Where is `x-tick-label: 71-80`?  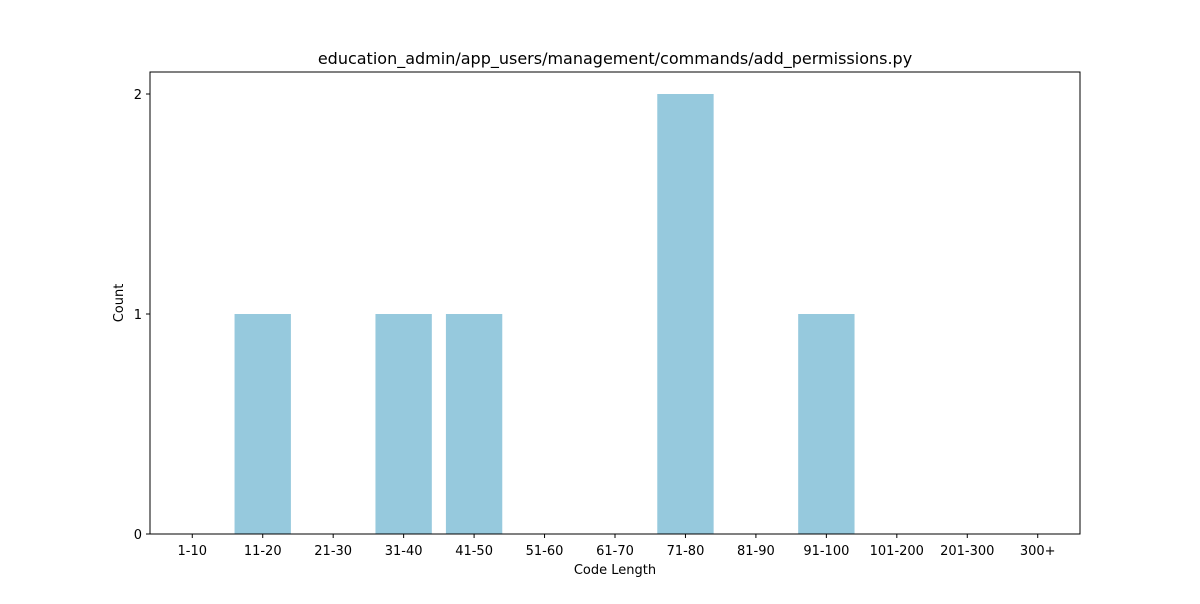 x-tick-label: 71-80 is located at coordinates (686, 551).